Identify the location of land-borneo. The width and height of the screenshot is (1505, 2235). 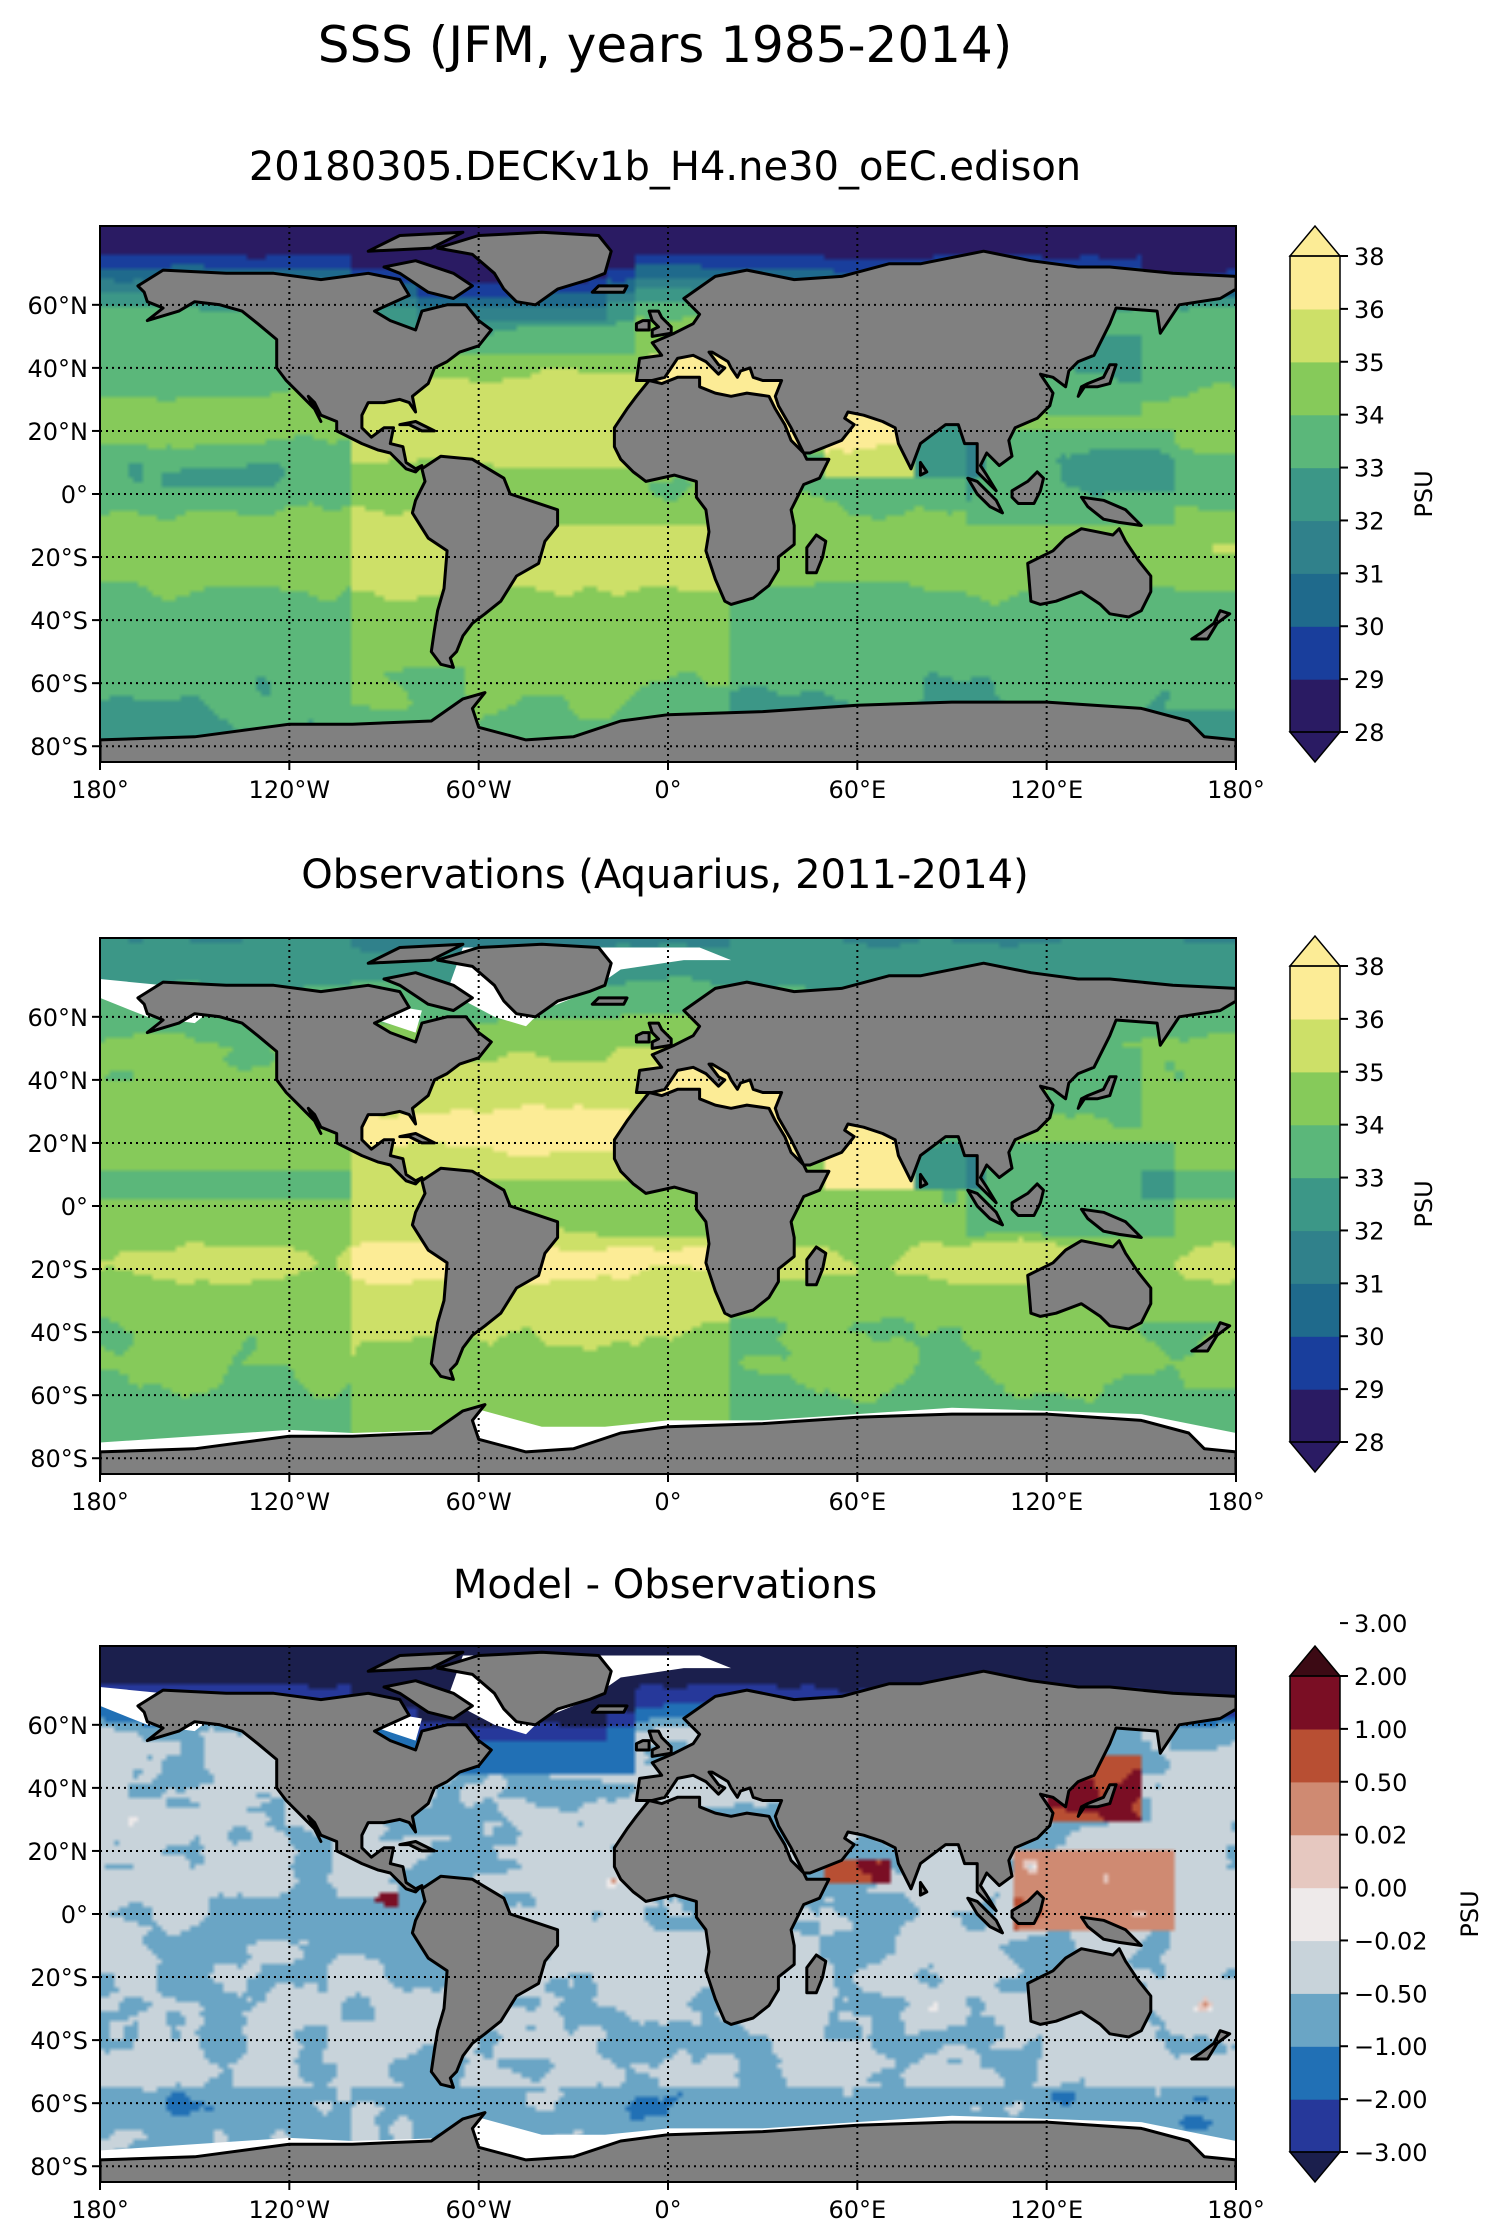
(1027, 1907).